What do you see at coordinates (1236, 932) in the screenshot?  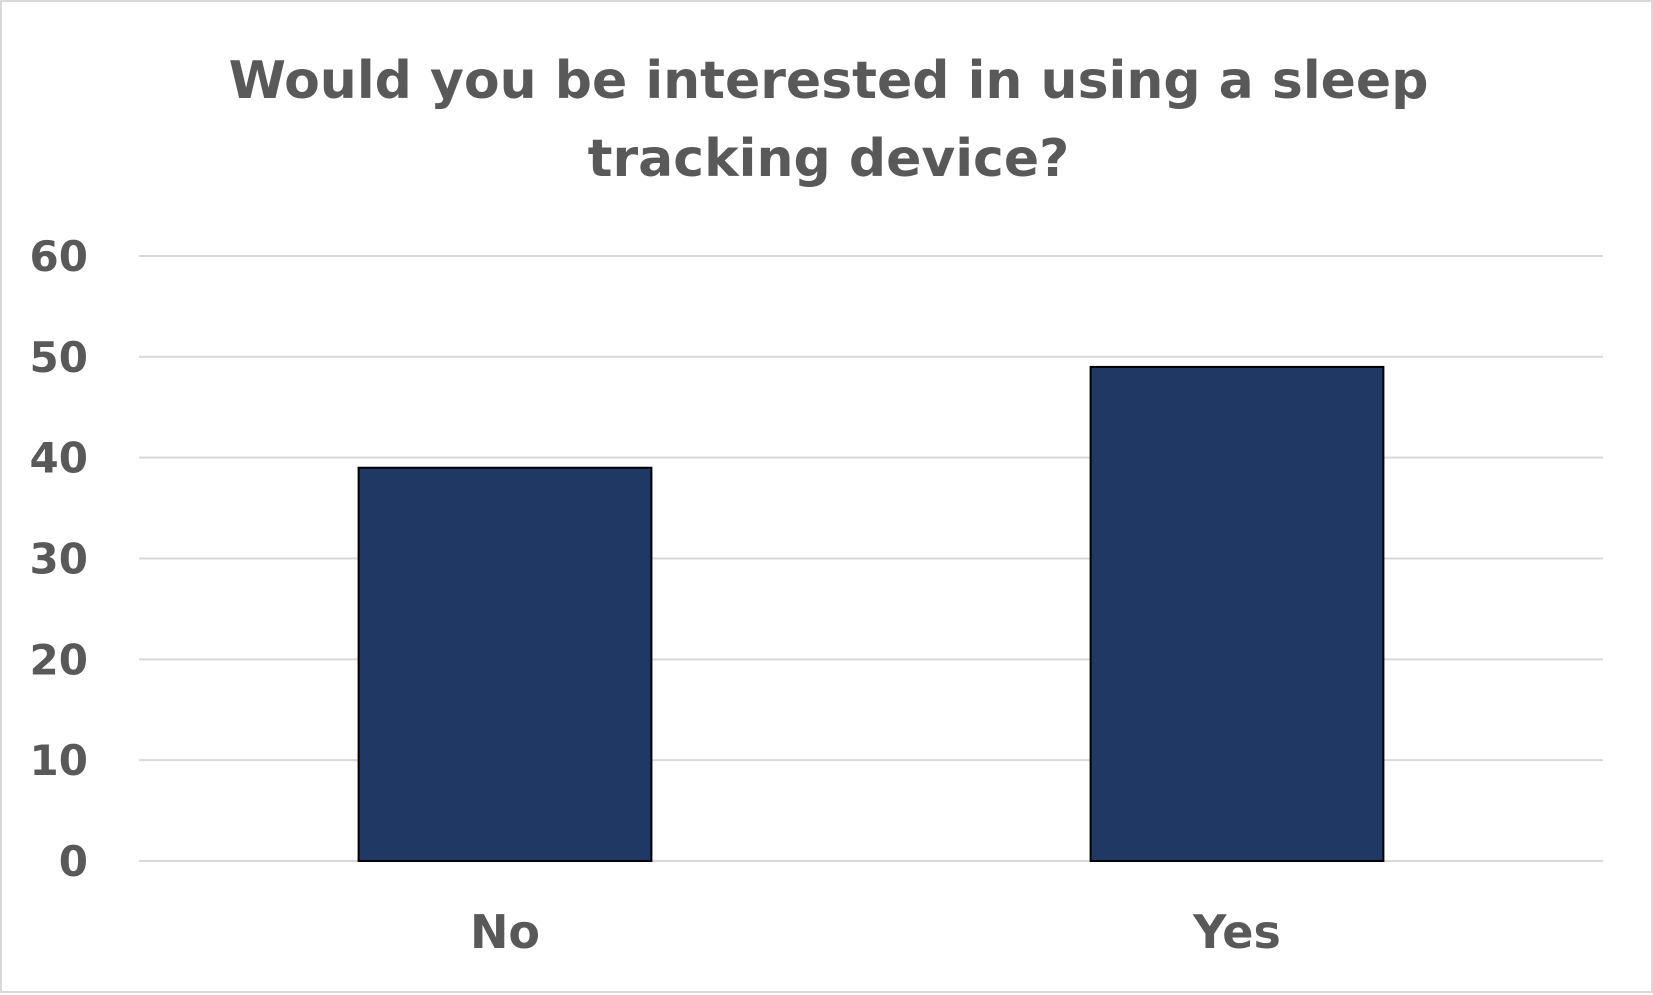 I see `x-category-label: Yes` at bounding box center [1236, 932].